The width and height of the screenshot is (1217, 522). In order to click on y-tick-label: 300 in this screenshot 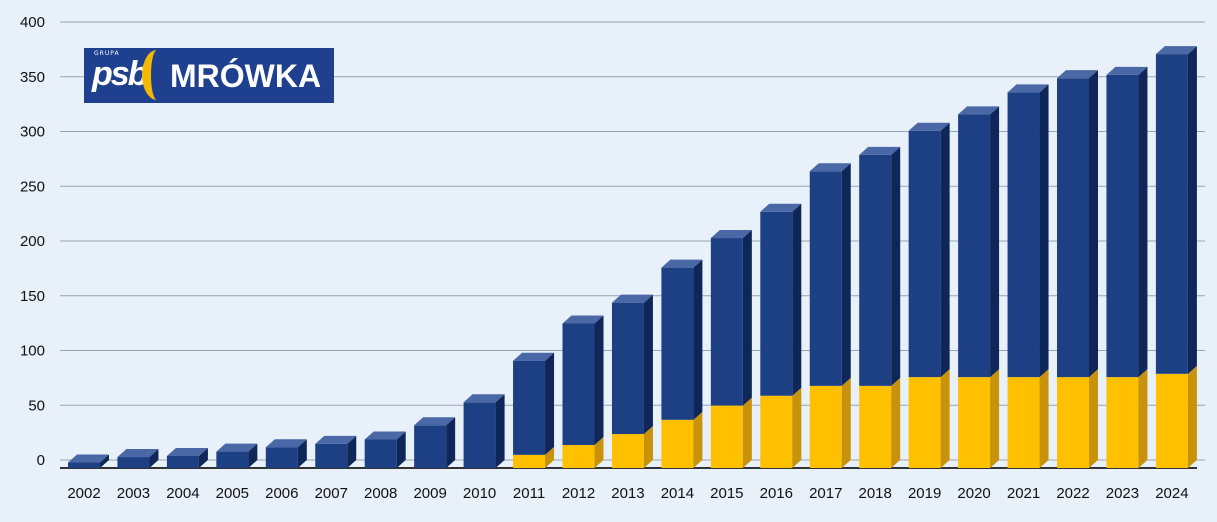, I will do `click(32, 132)`.